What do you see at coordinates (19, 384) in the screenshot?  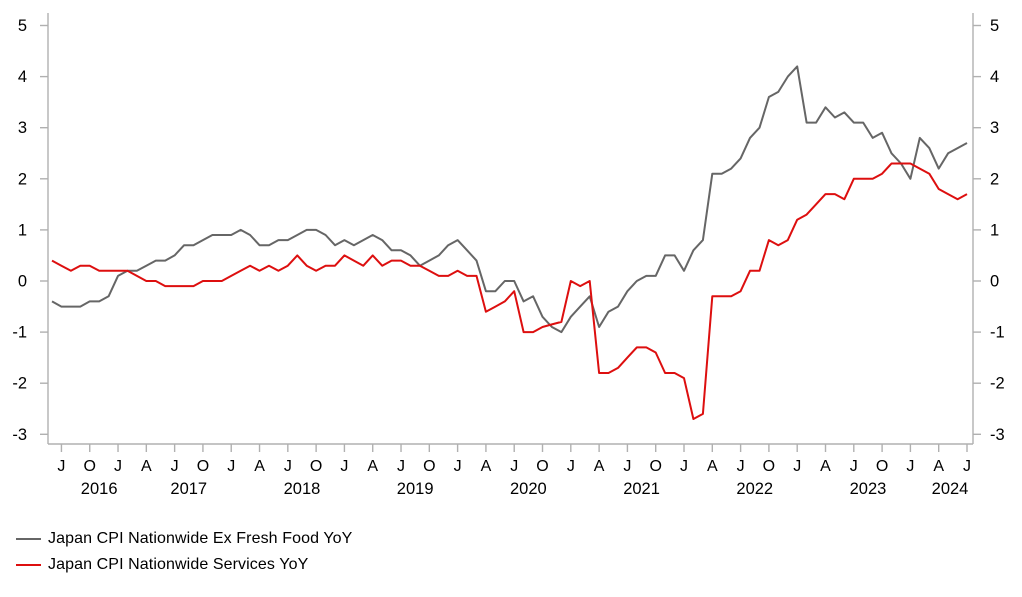 I see `y-tick-label-left: -2` at bounding box center [19, 384].